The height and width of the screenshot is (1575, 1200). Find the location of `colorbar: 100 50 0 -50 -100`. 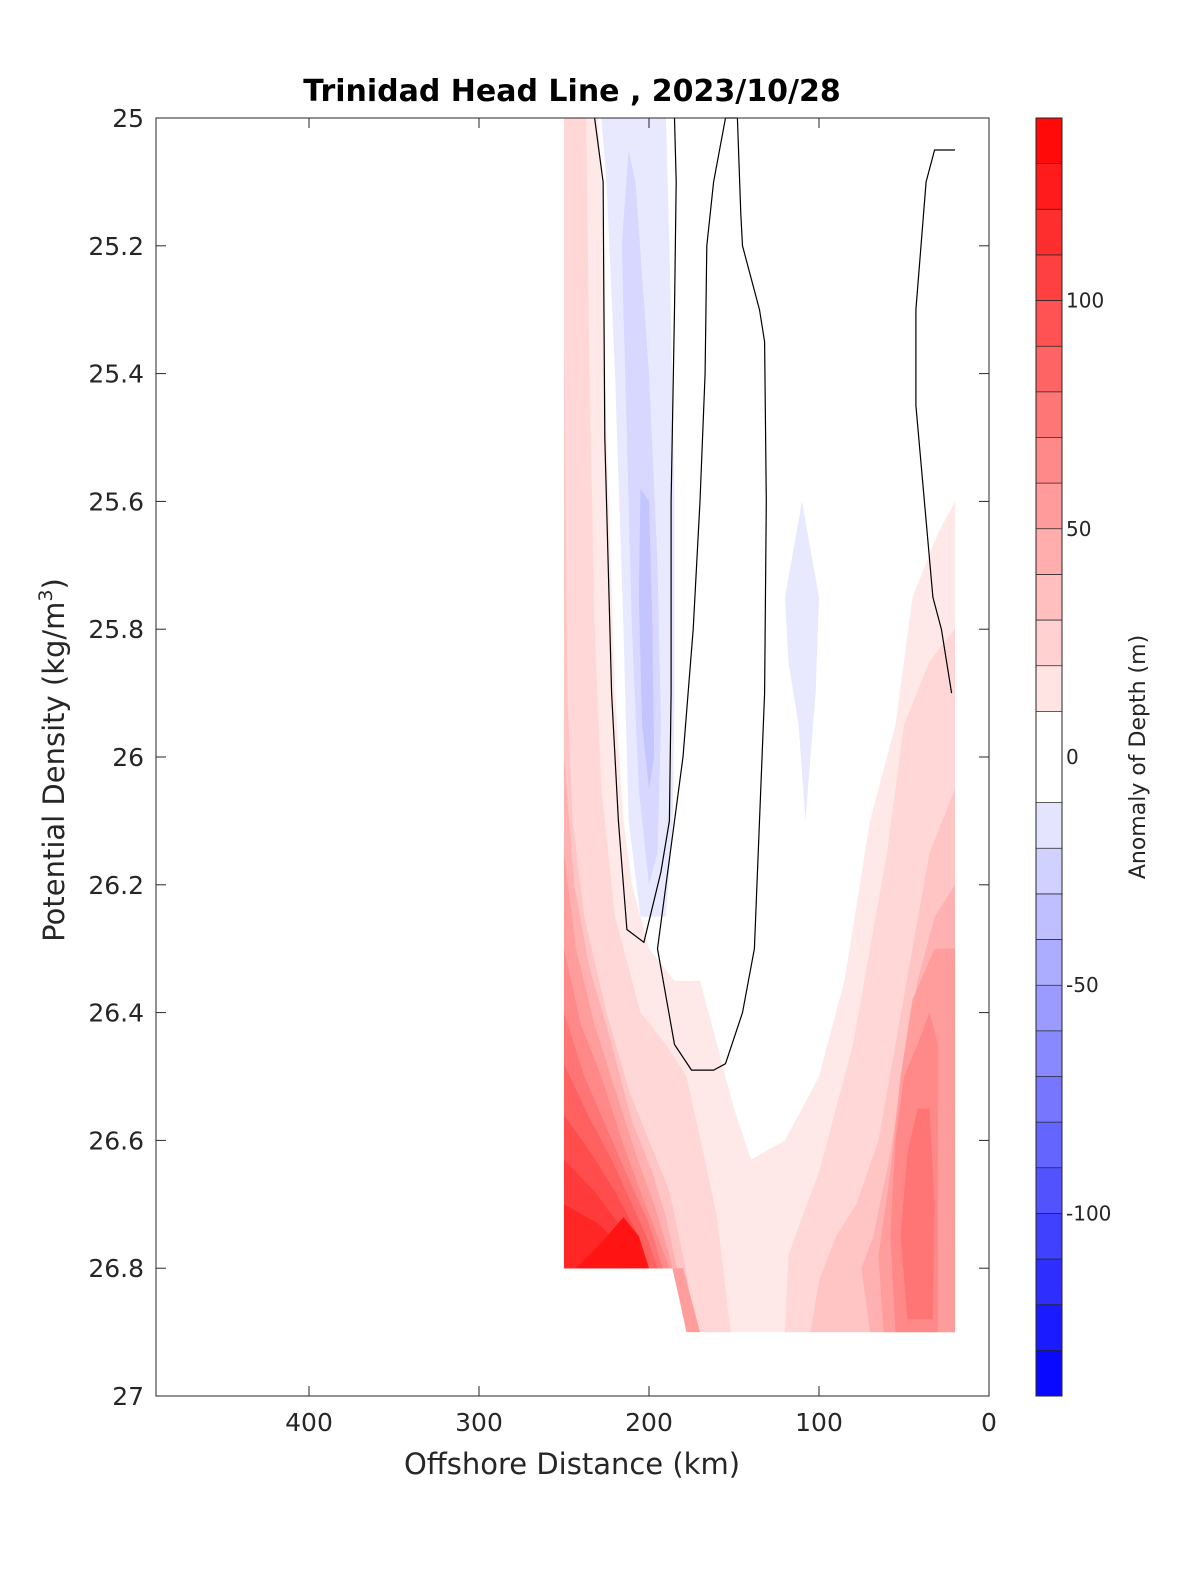

colorbar: 100 50 0 -50 -100 is located at coordinates (1073, 757).